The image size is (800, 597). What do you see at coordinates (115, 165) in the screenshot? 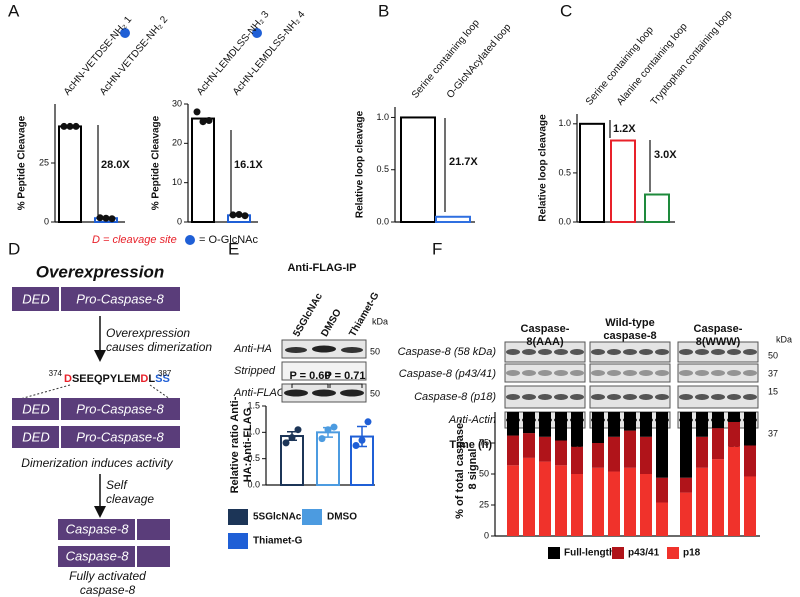
I see `annotation: 28.0X` at bounding box center [115, 165].